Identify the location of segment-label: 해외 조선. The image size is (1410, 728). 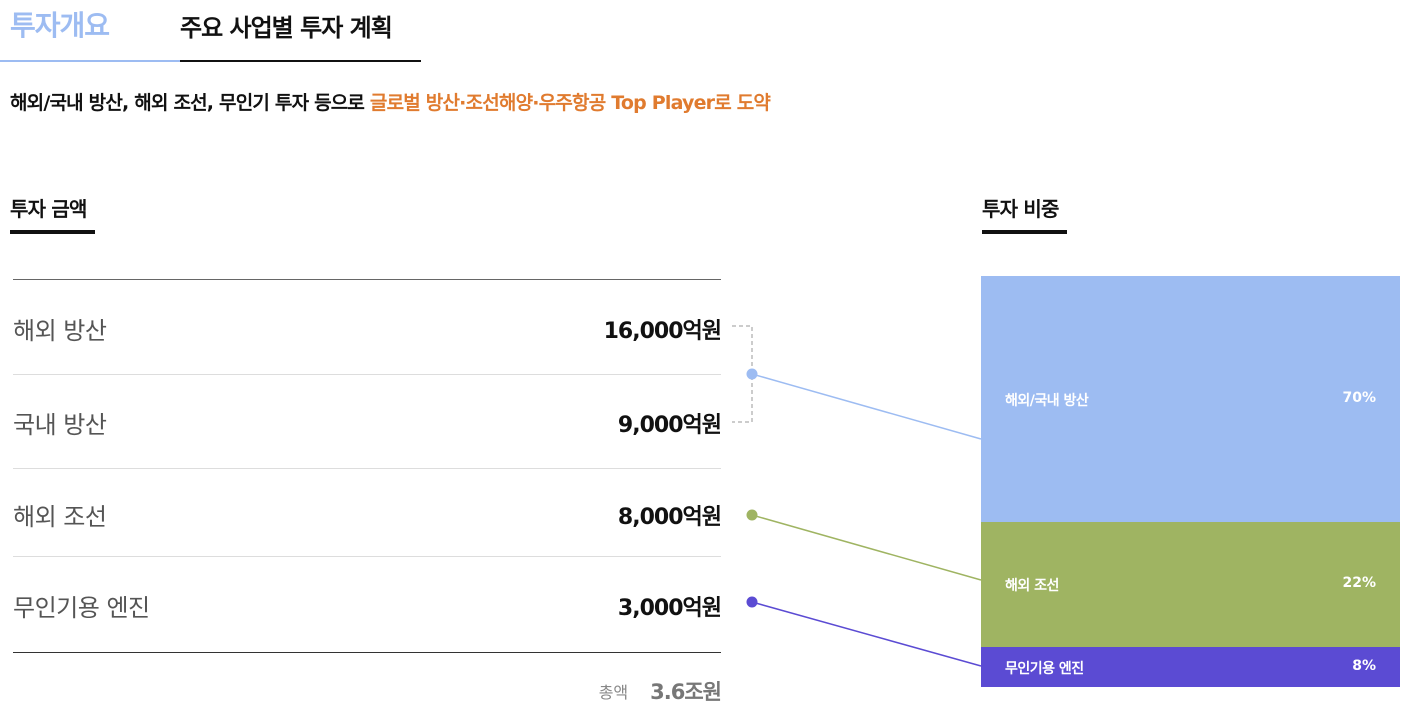
(1032, 586).